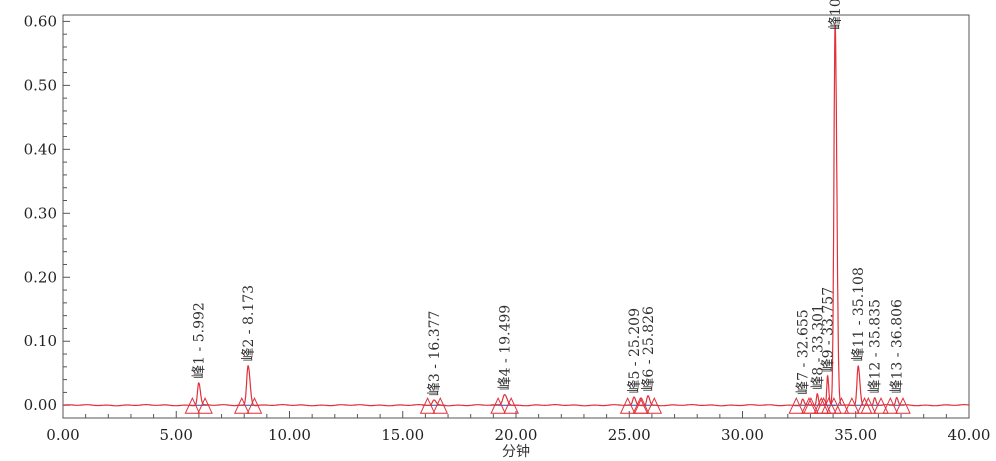 The image size is (996, 461). What do you see at coordinates (855, 435) in the screenshot?
I see `x-tick-label: 35.00` at bounding box center [855, 435].